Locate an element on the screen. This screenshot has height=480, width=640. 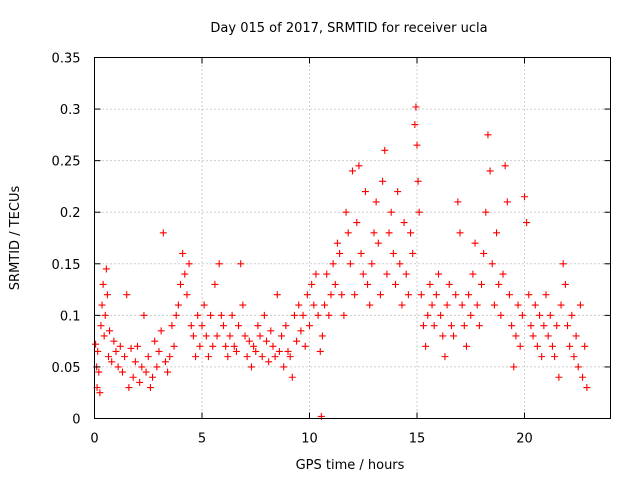
y-tick-label: 0 is located at coordinates (76, 420).